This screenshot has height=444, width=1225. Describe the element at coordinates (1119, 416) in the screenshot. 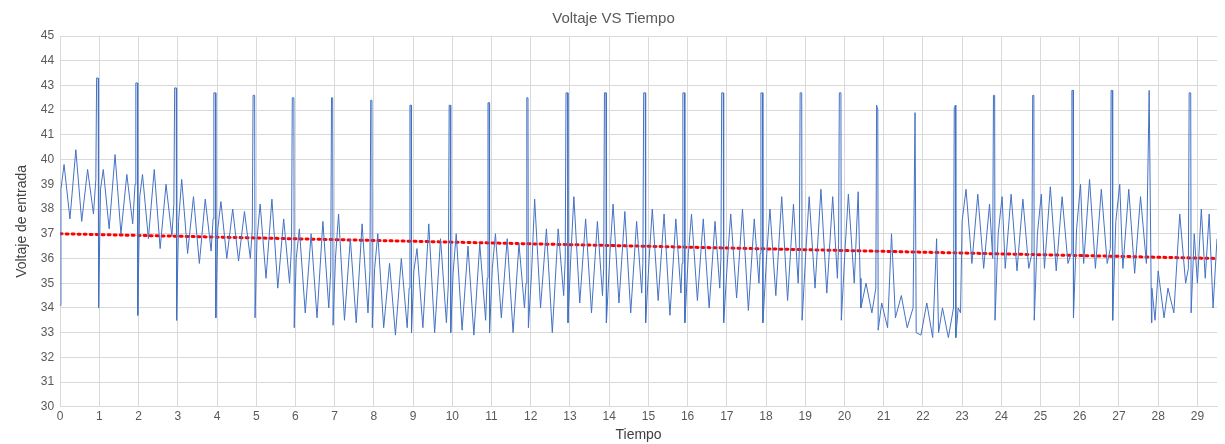

I see `x-tick-label: 27` at that location.